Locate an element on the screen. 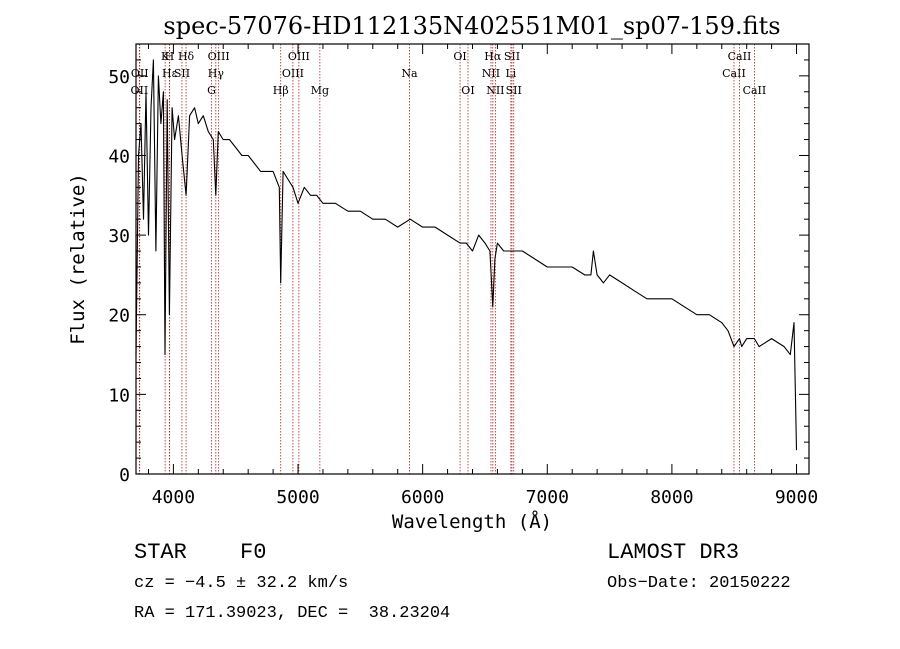 This screenshot has height=649, width=900. line-label: Li is located at coordinates (510, 73).